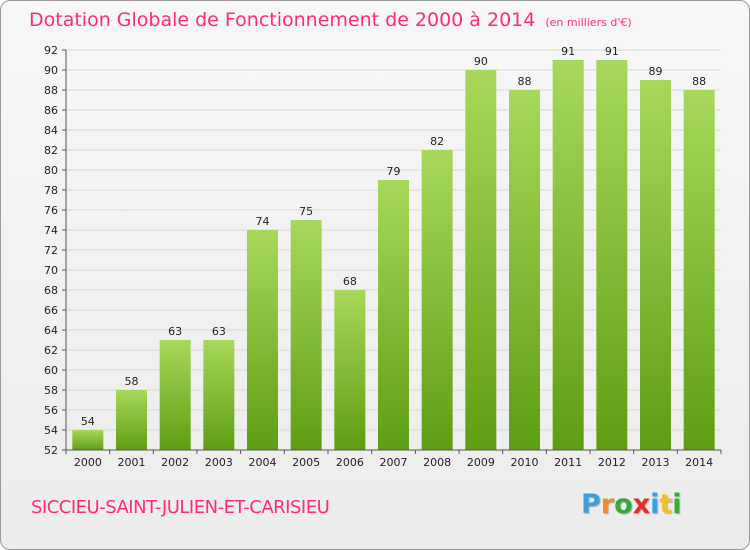 This screenshot has width=750, height=550. Describe the element at coordinates (51, 210) in the screenshot. I see `y-tick-label: 76` at that location.